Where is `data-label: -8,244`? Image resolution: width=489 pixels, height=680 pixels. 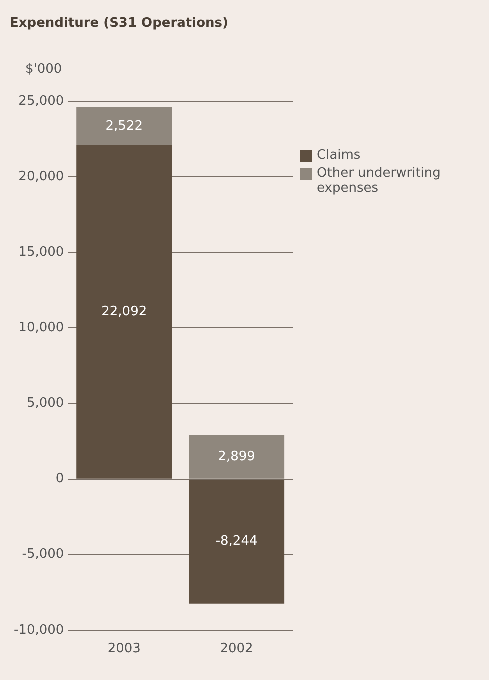 data-label: -8,244 is located at coordinates (237, 542).